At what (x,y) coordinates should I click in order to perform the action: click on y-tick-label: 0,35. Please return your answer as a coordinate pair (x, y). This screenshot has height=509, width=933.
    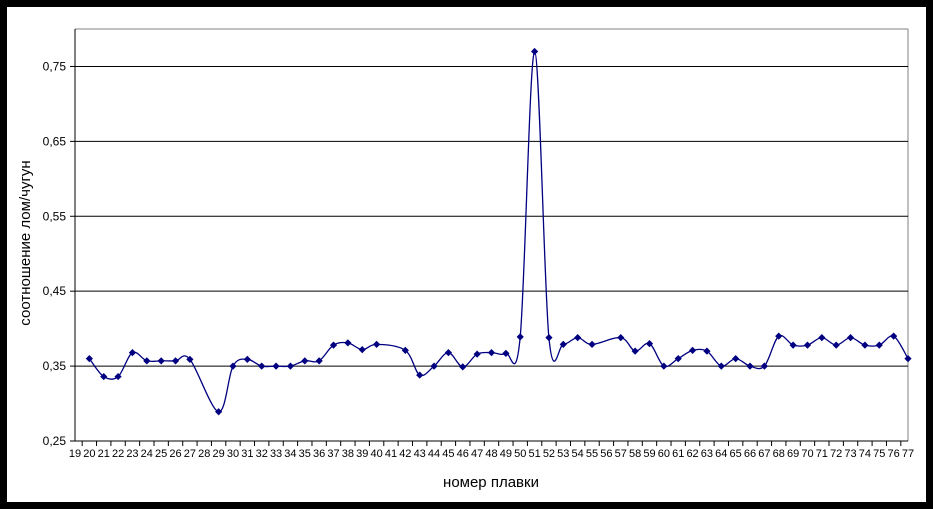
    Looking at the image, I should click on (55, 366).